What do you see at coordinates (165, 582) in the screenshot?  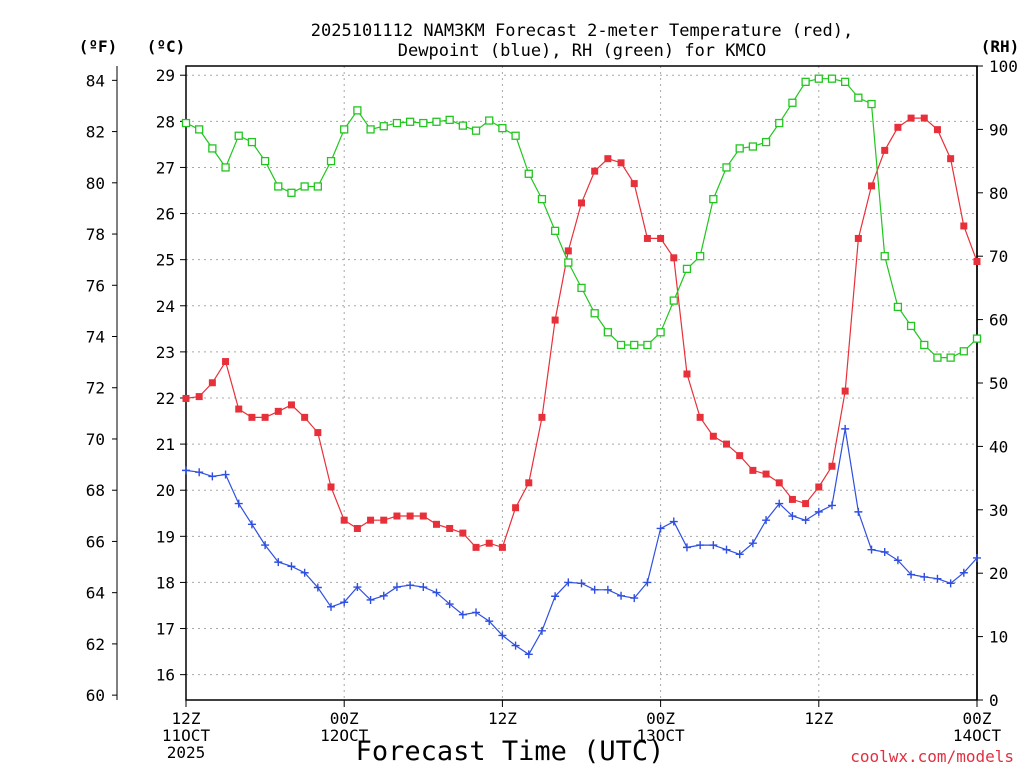 I see `celsius-tick-label: 18` at bounding box center [165, 582].